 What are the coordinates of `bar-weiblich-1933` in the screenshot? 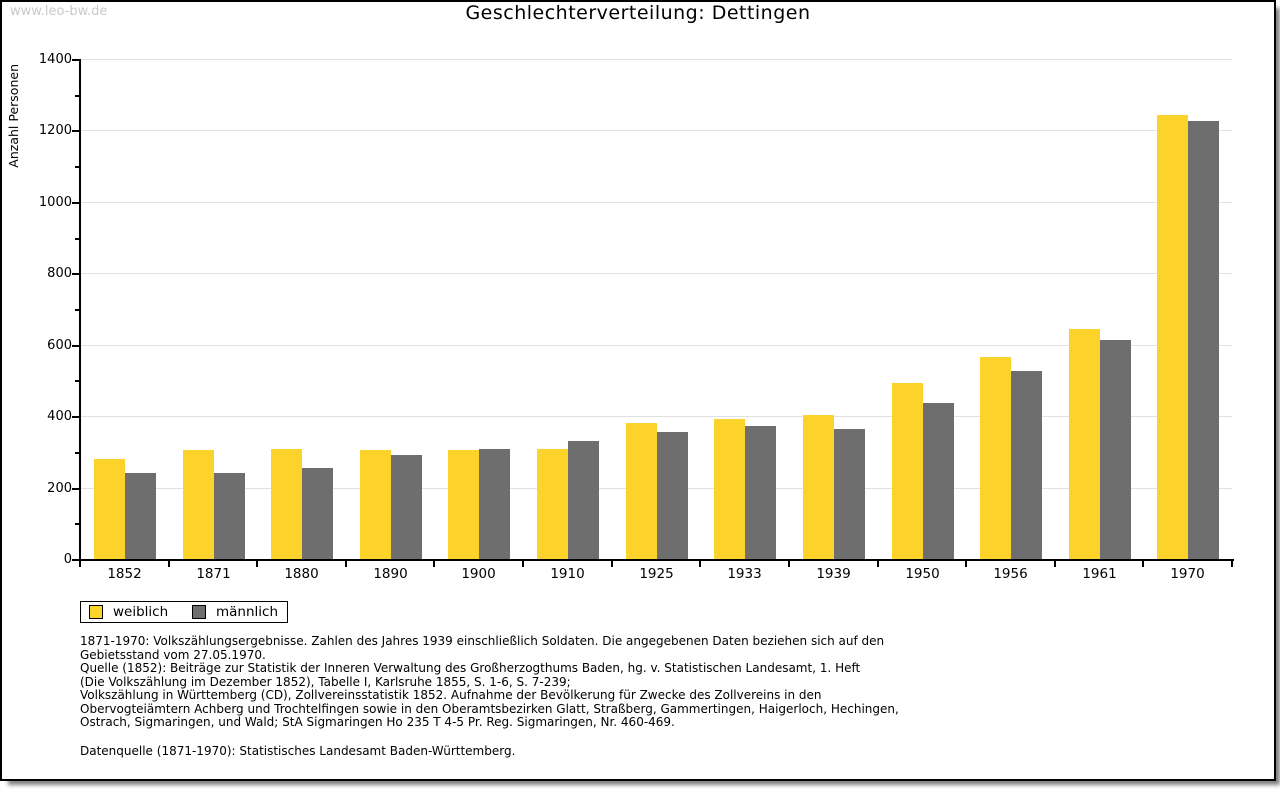 It's located at (729, 489).